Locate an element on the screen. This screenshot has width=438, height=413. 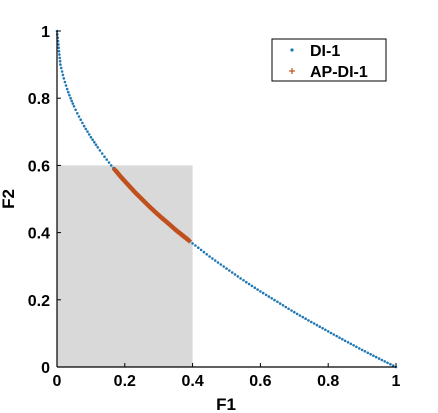
y-tick-label: 0 is located at coordinates (45, 368).